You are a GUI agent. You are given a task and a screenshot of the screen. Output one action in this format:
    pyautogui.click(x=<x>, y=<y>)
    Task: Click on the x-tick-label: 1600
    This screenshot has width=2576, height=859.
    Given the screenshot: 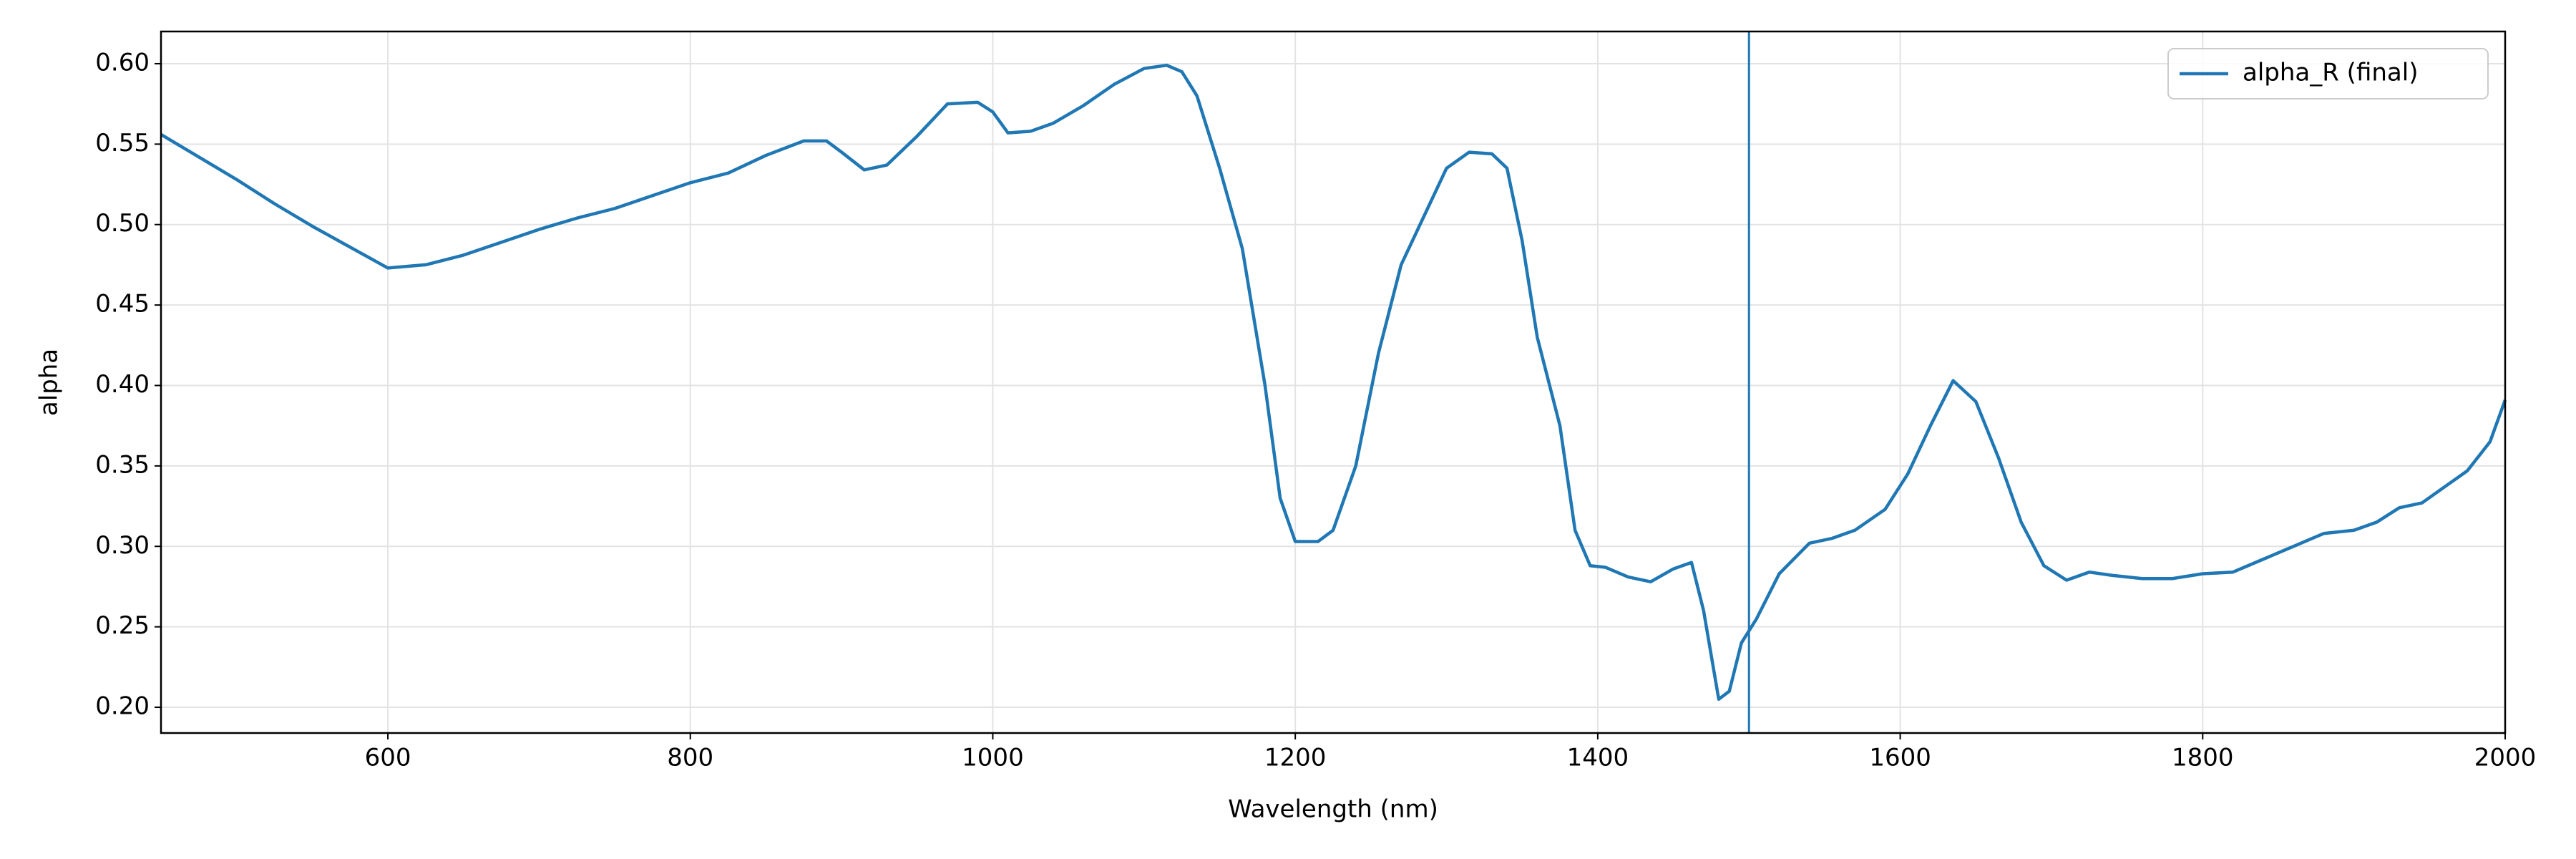 What is the action you would take?
    pyautogui.click(x=1900, y=758)
    